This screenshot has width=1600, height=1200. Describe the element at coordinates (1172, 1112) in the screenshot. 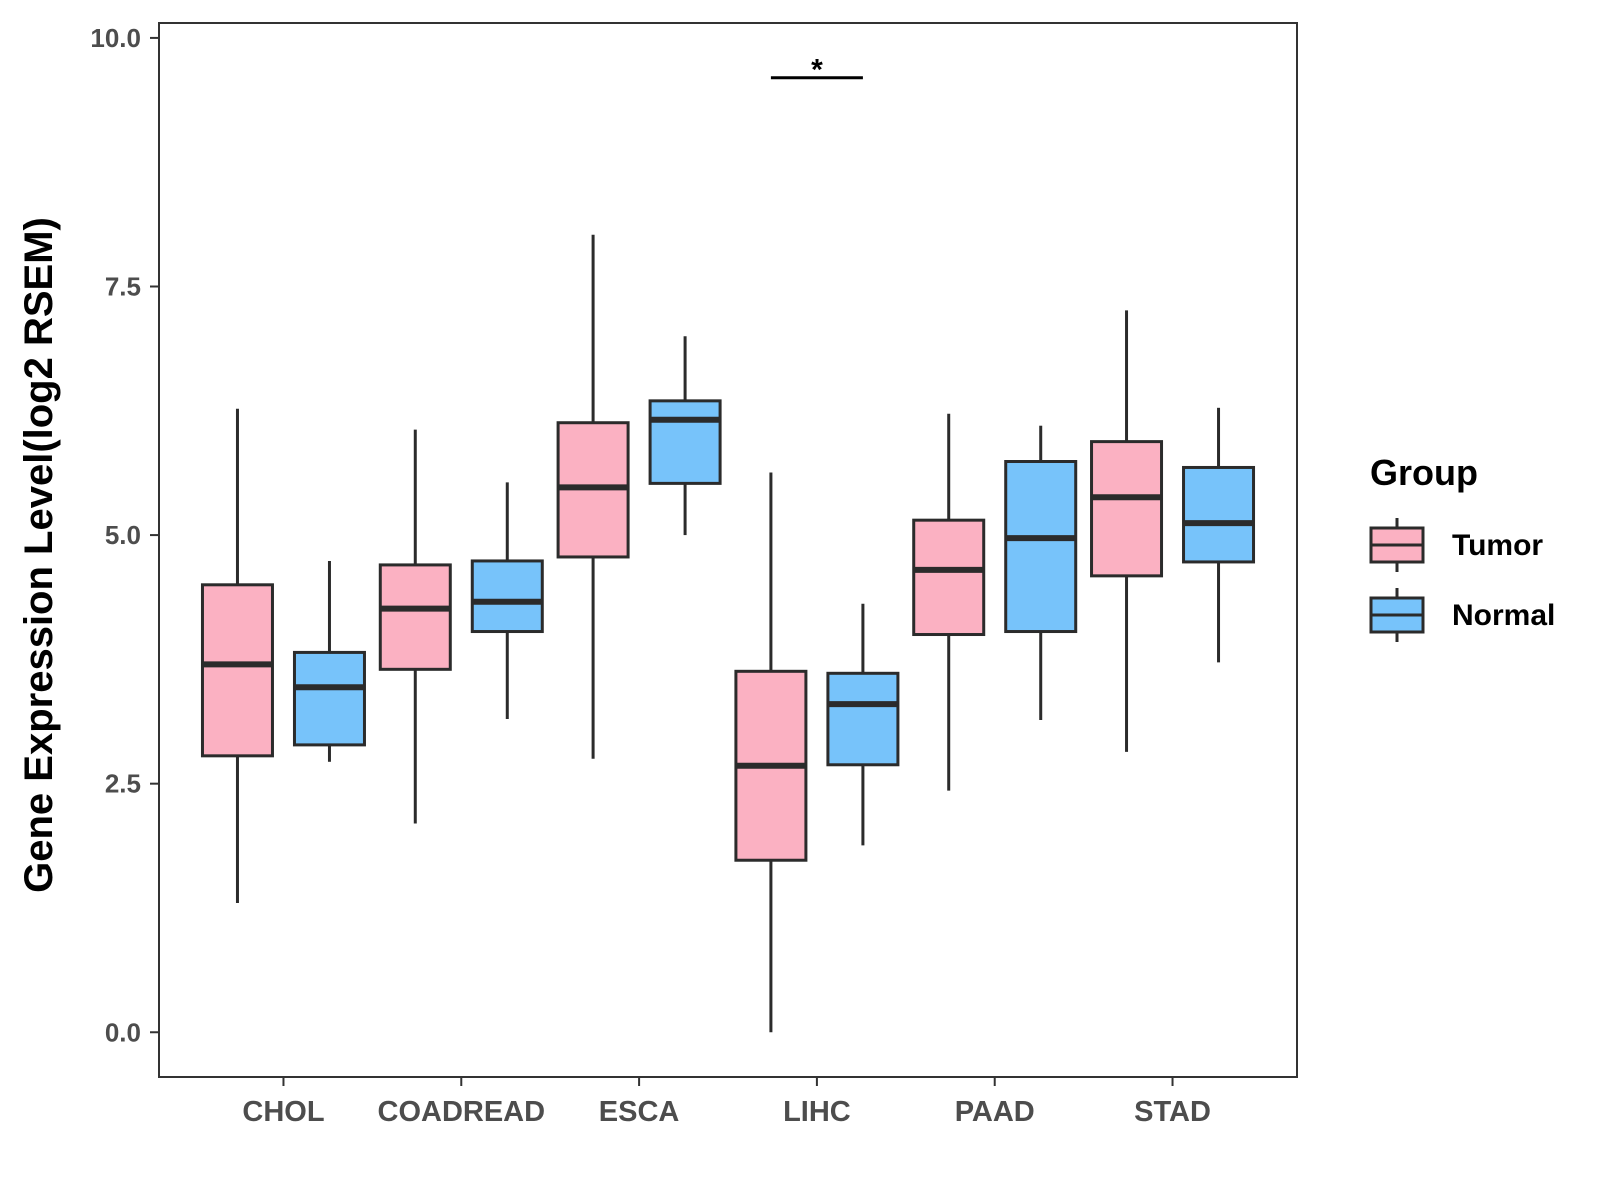

I see `x-tick-label-stad: STAD` at that location.